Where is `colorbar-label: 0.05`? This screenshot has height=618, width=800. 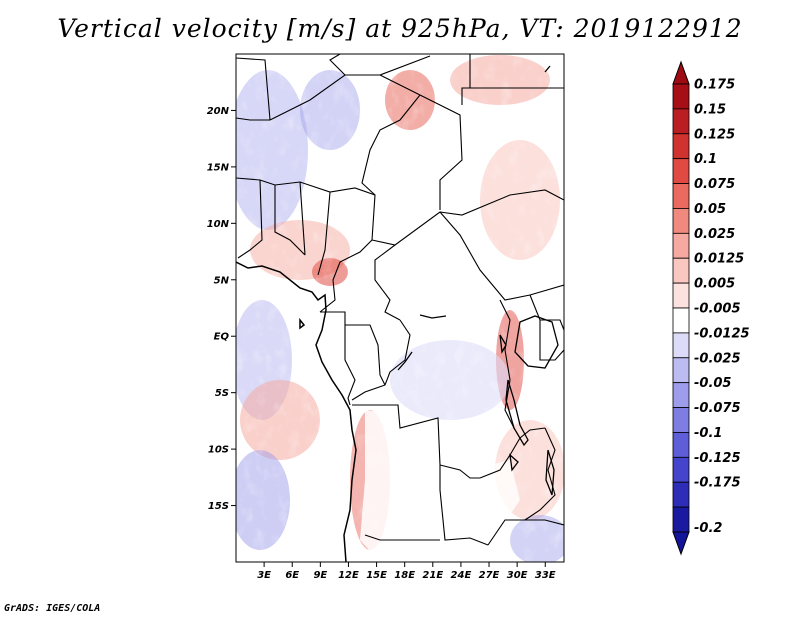 colorbar-label: 0.05 is located at coordinates (710, 209).